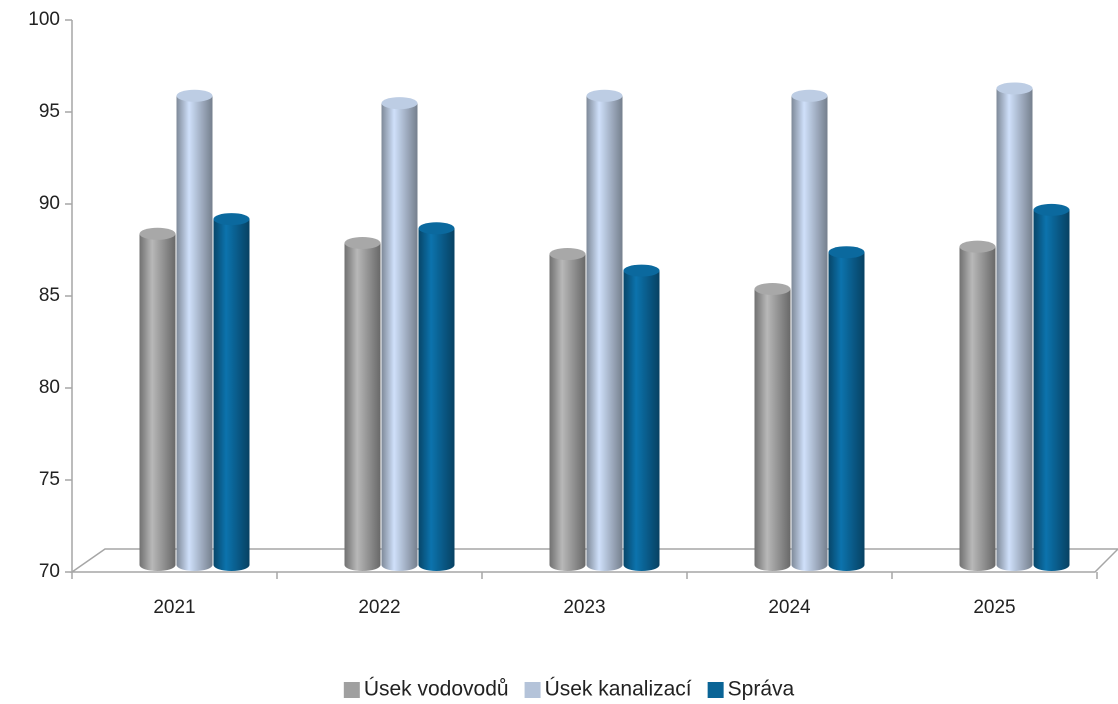 The width and height of the screenshot is (1118, 704). Describe the element at coordinates (584, 607) in the screenshot. I see `x-tick-label: 2023` at that location.